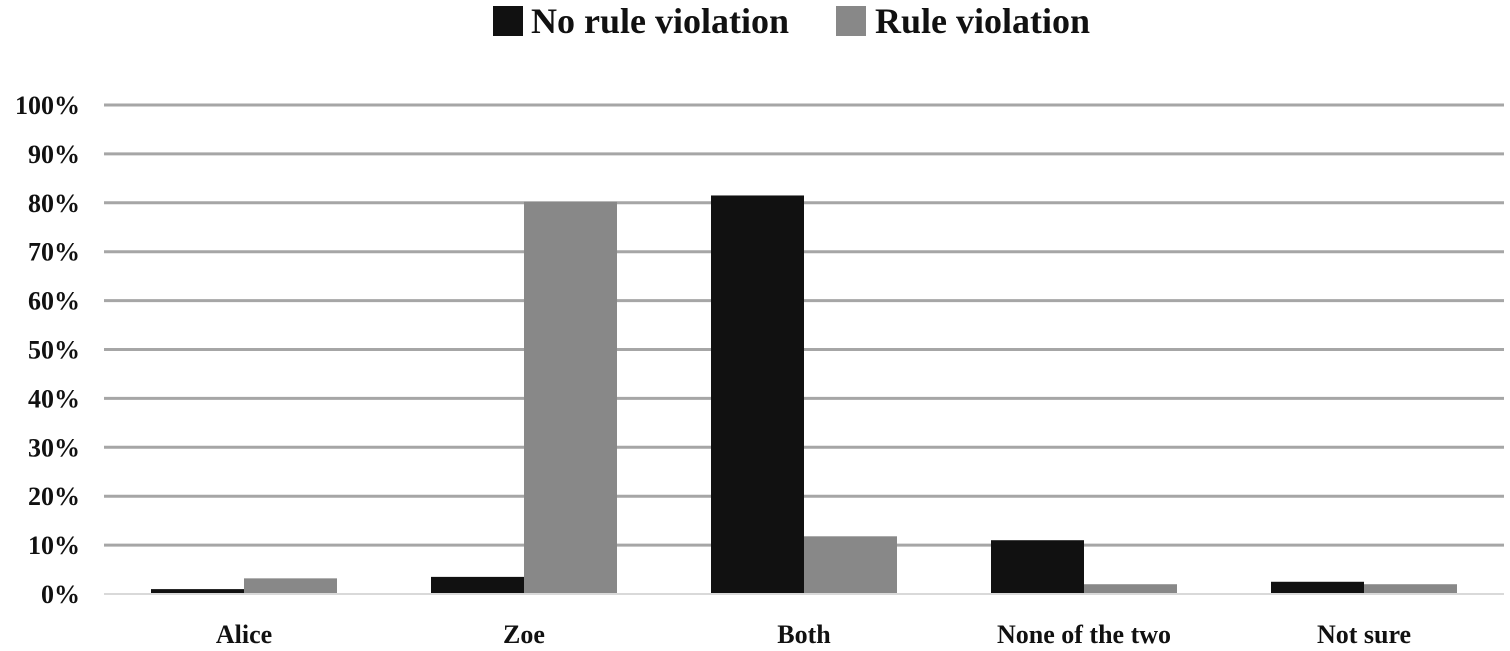 This screenshot has height=651, width=1510. I want to click on legend-label-rule-violation: Rule violation, so click(982, 21).